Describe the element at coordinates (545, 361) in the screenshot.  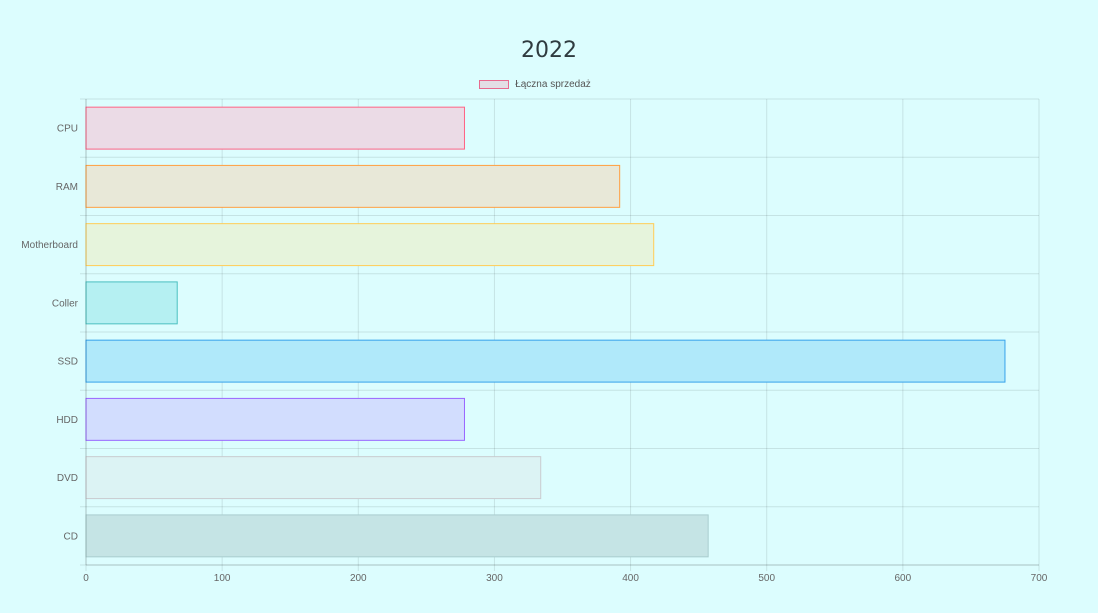
I see `bar-ssd` at that location.